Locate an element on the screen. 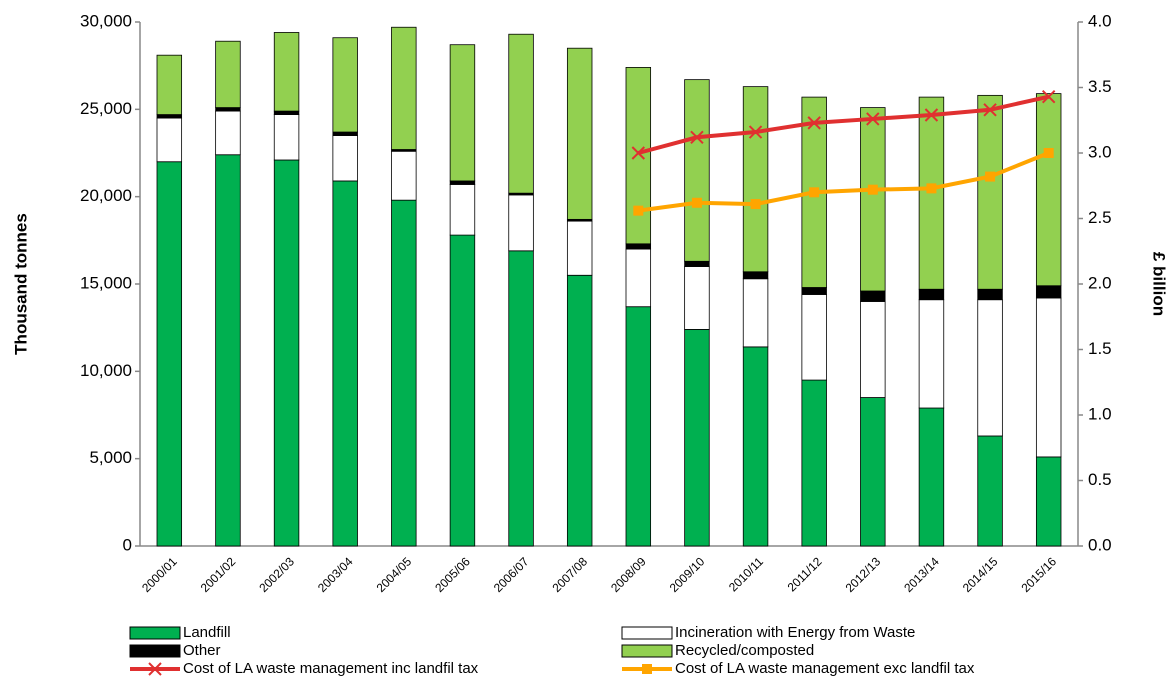 The width and height of the screenshot is (1176, 688). y2-tick-label: 3.5 is located at coordinates (1100, 86).